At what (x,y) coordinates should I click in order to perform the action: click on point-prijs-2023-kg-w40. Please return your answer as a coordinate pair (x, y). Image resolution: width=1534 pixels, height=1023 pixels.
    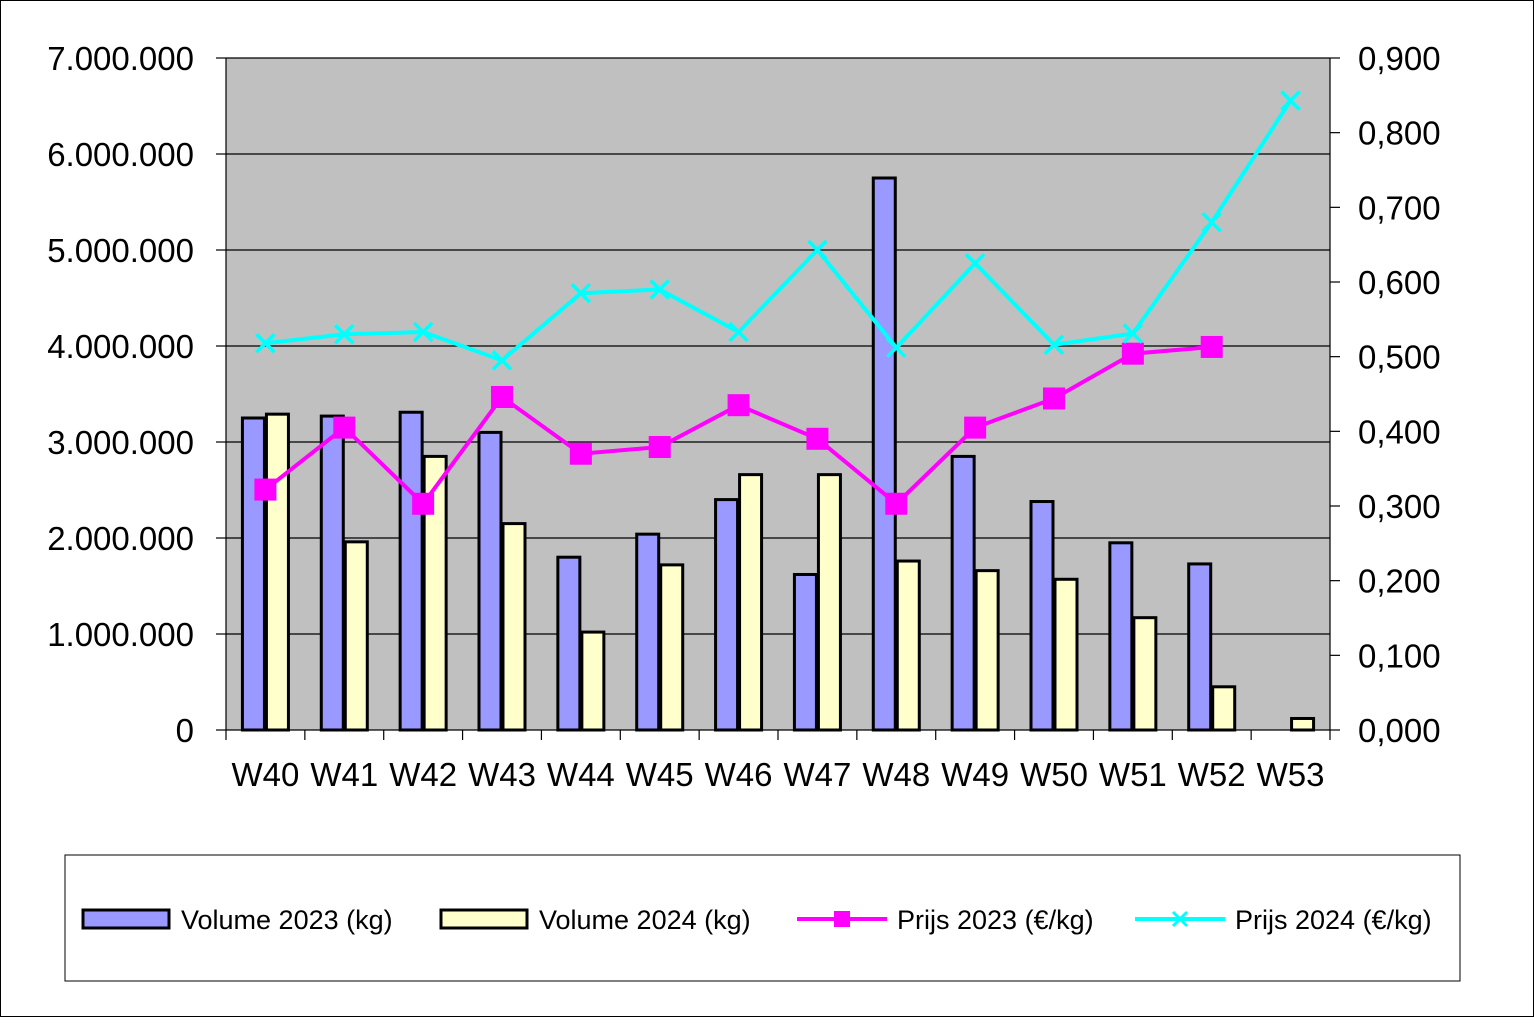
    Looking at the image, I should click on (265, 489).